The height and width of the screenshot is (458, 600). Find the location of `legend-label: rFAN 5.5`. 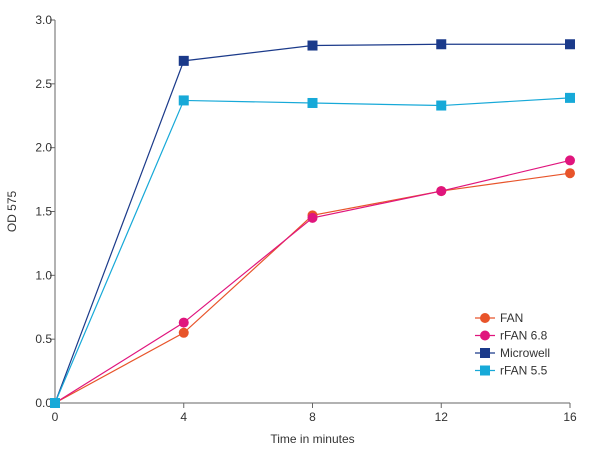

legend-label: rFAN 5.5 is located at coordinates (524, 371).